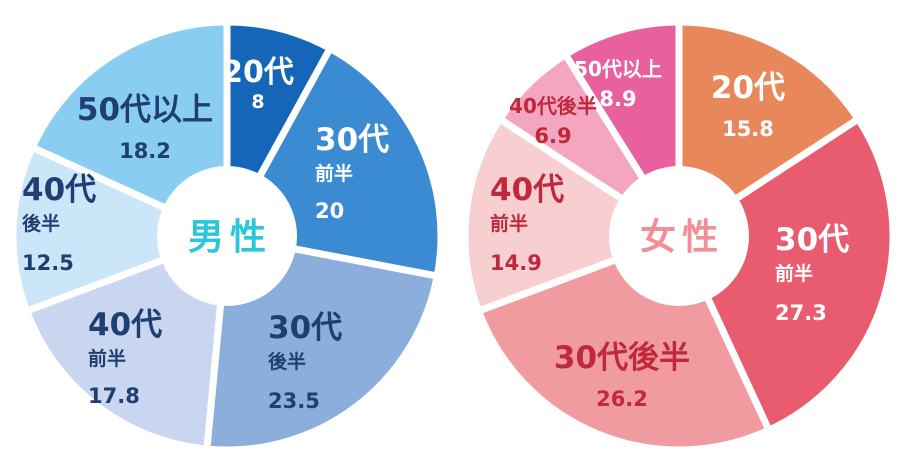 The height and width of the screenshot is (456, 900). What do you see at coordinates (294, 401) in the screenshot?
I see `slice-value-label: 23.5` at bounding box center [294, 401].